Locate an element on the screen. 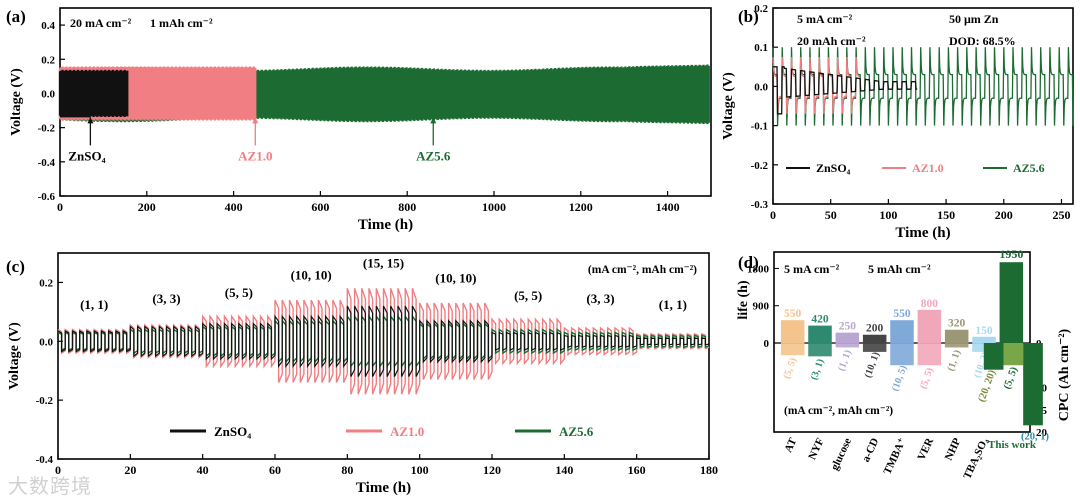 This screenshot has width=1080, height=502. life-value-label: 150 is located at coordinates (984, 331).